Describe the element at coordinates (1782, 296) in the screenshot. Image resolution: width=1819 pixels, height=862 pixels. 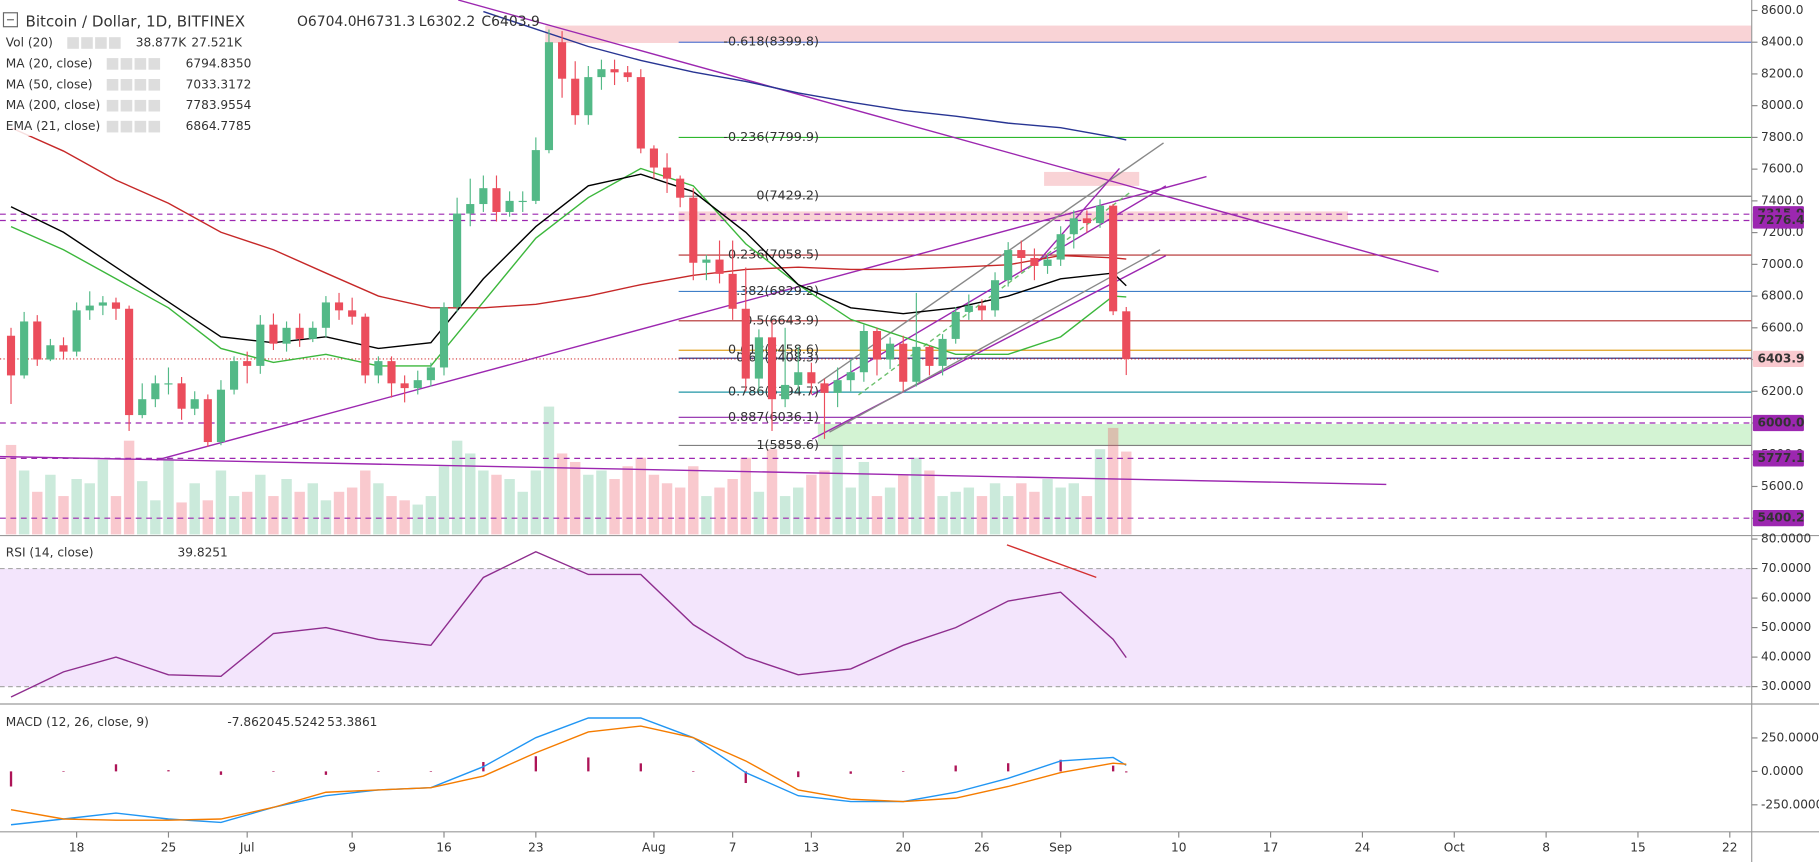
I see `y-tick-label: 6800.0` at that location.